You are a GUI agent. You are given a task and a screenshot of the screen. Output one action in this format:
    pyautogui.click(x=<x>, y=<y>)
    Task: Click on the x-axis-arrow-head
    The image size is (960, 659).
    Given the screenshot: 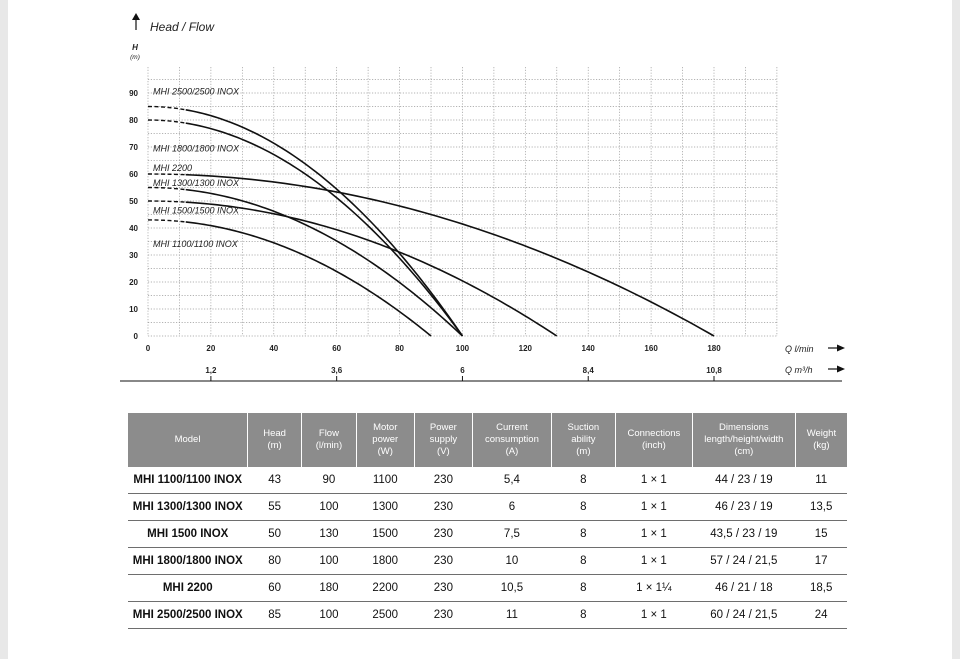 What is the action you would take?
    pyautogui.click(x=841, y=348)
    